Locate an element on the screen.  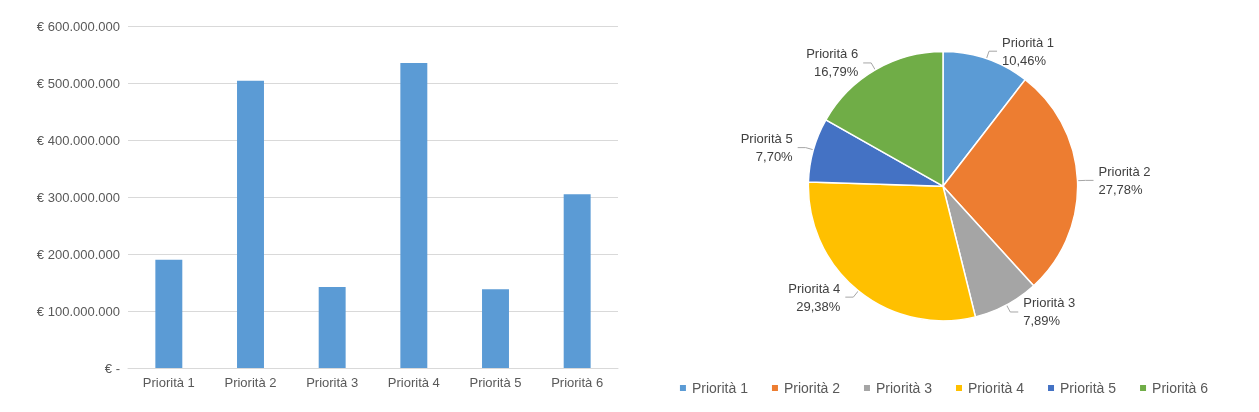
x-tick-label: Priorità 2 is located at coordinates (250, 382).